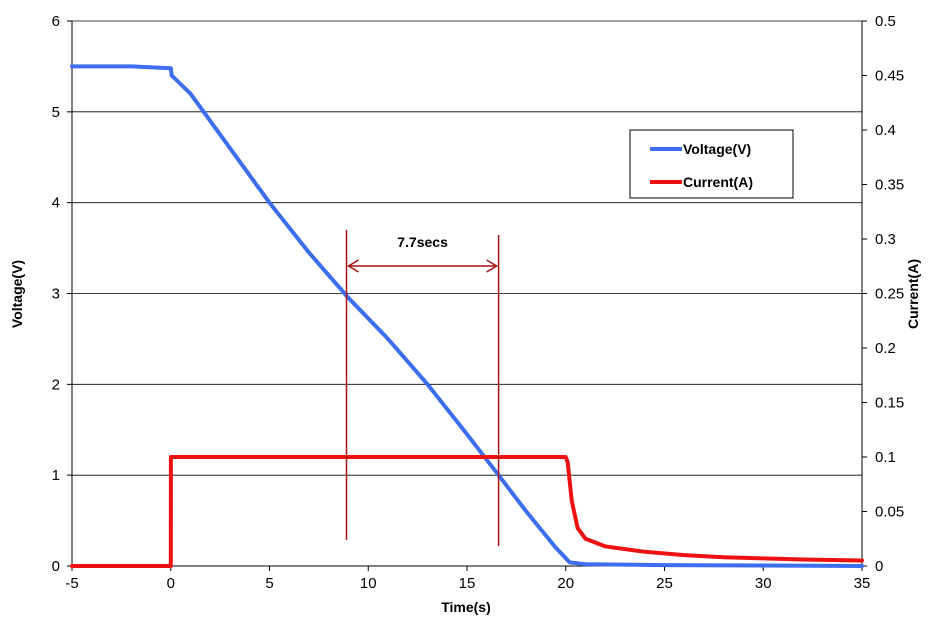  What do you see at coordinates (368, 583) in the screenshot?
I see `x-tick-label: 10` at bounding box center [368, 583].